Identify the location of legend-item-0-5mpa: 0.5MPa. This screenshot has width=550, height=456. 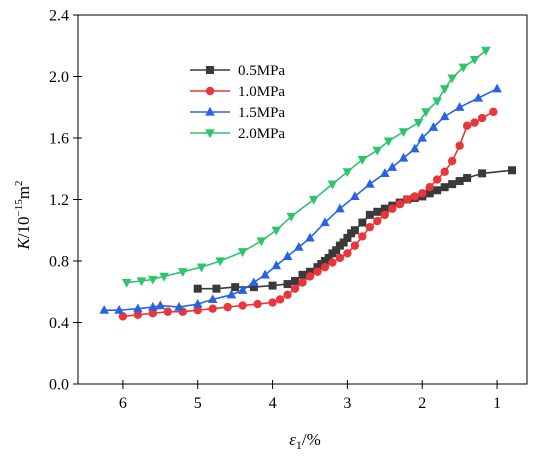
(237, 71).